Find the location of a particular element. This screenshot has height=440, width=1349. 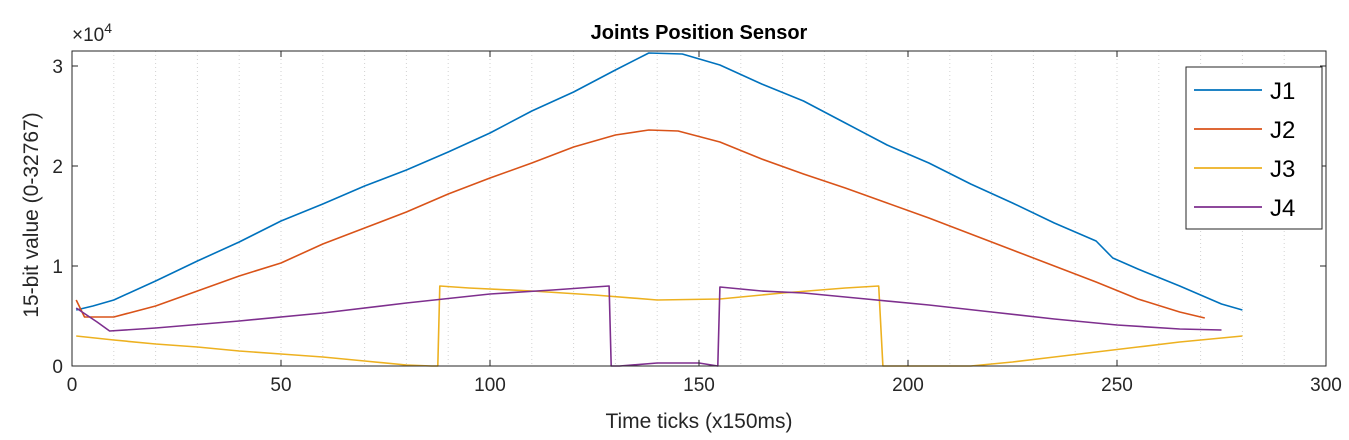

y-exponent-base: ×10 is located at coordinates (88, 35).